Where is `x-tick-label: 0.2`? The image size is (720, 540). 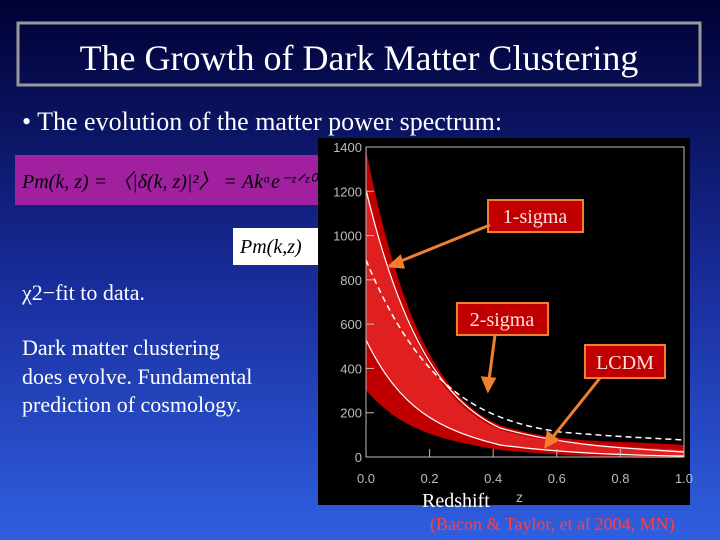 x-tick-label: 0.2 is located at coordinates (430, 478).